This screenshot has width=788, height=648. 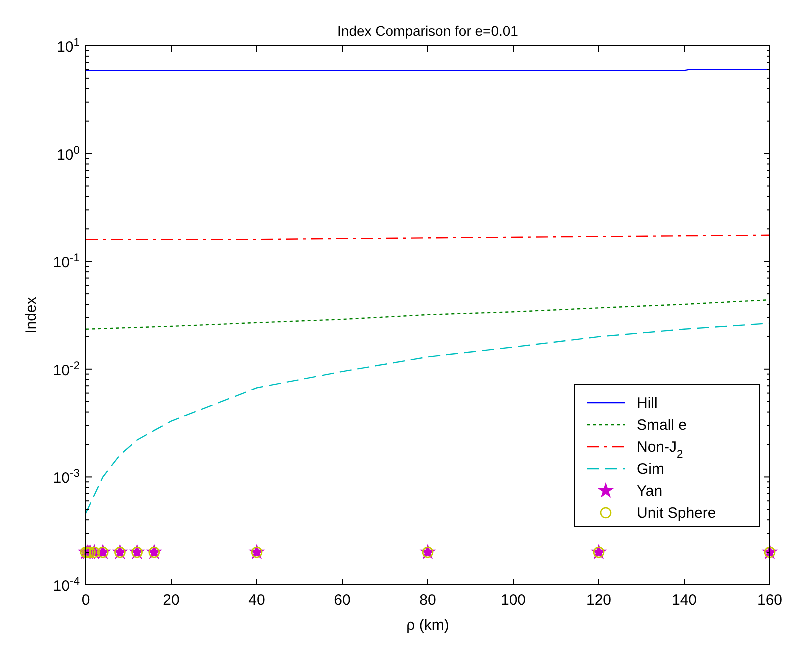 What do you see at coordinates (68, 46) in the screenshot?
I see `y-tick-label: 10$^{1}$` at bounding box center [68, 46].